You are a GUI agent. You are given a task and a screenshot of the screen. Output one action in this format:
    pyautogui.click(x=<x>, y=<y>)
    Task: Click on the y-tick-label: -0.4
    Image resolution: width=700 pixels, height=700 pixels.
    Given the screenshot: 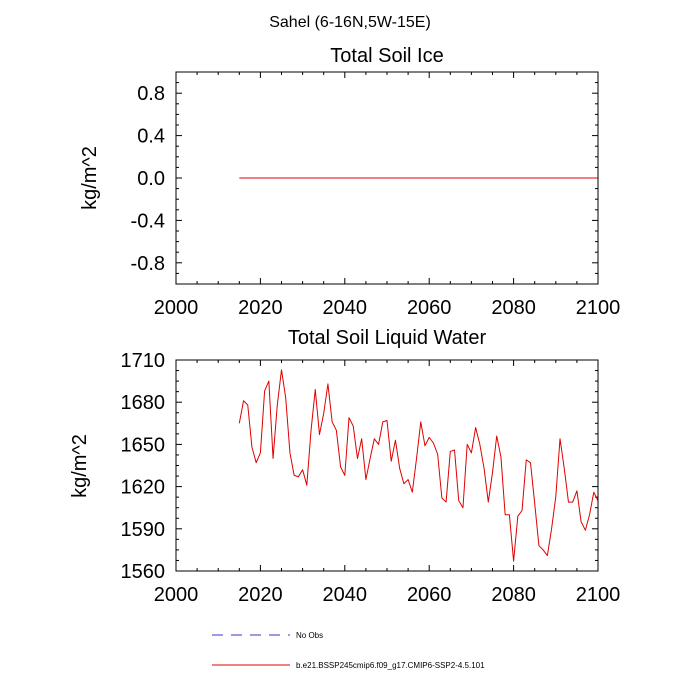 What is the action you would take?
    pyautogui.click(x=148, y=221)
    